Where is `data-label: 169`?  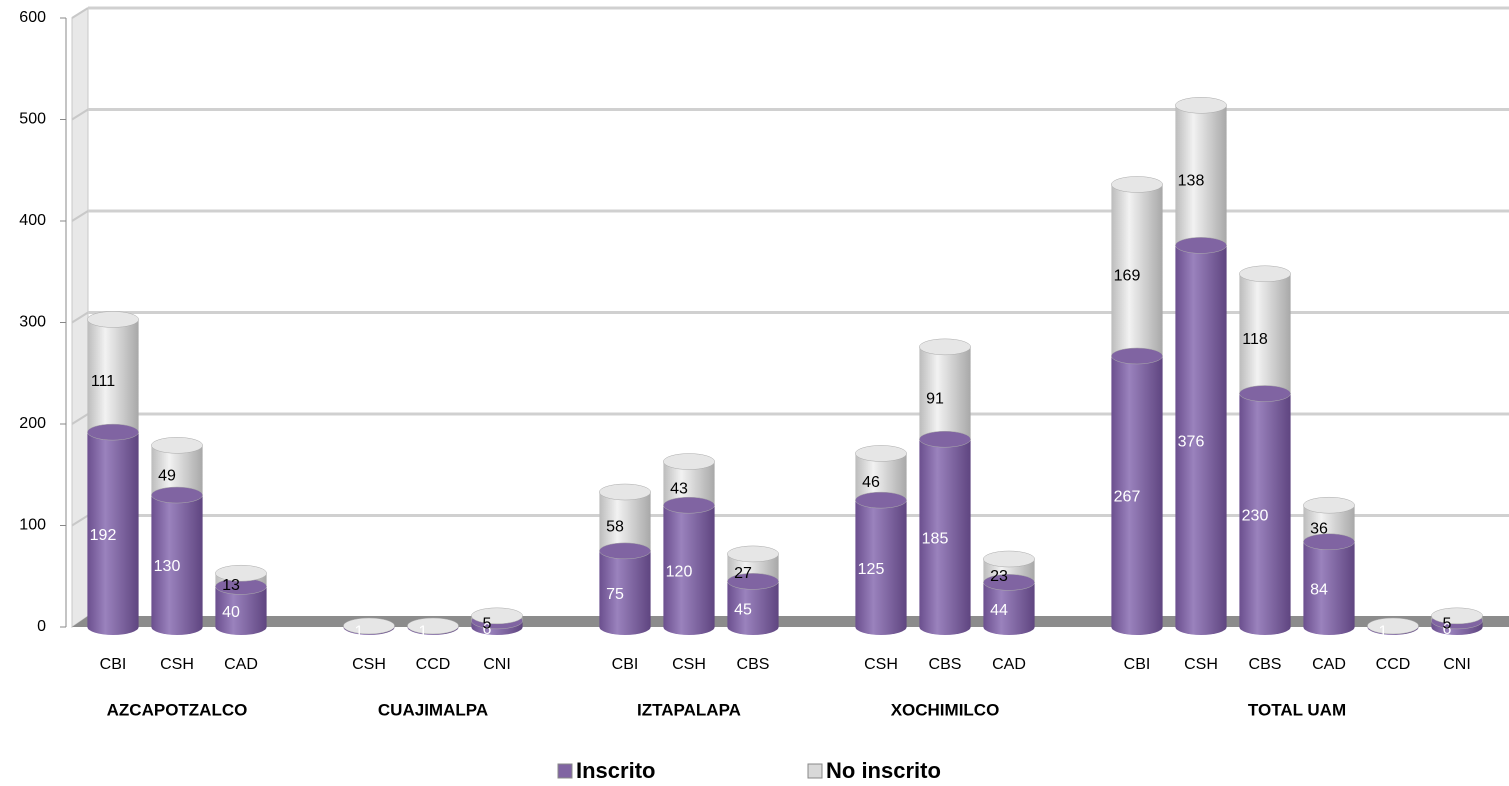
data-label: 169 is located at coordinates (1127, 275).